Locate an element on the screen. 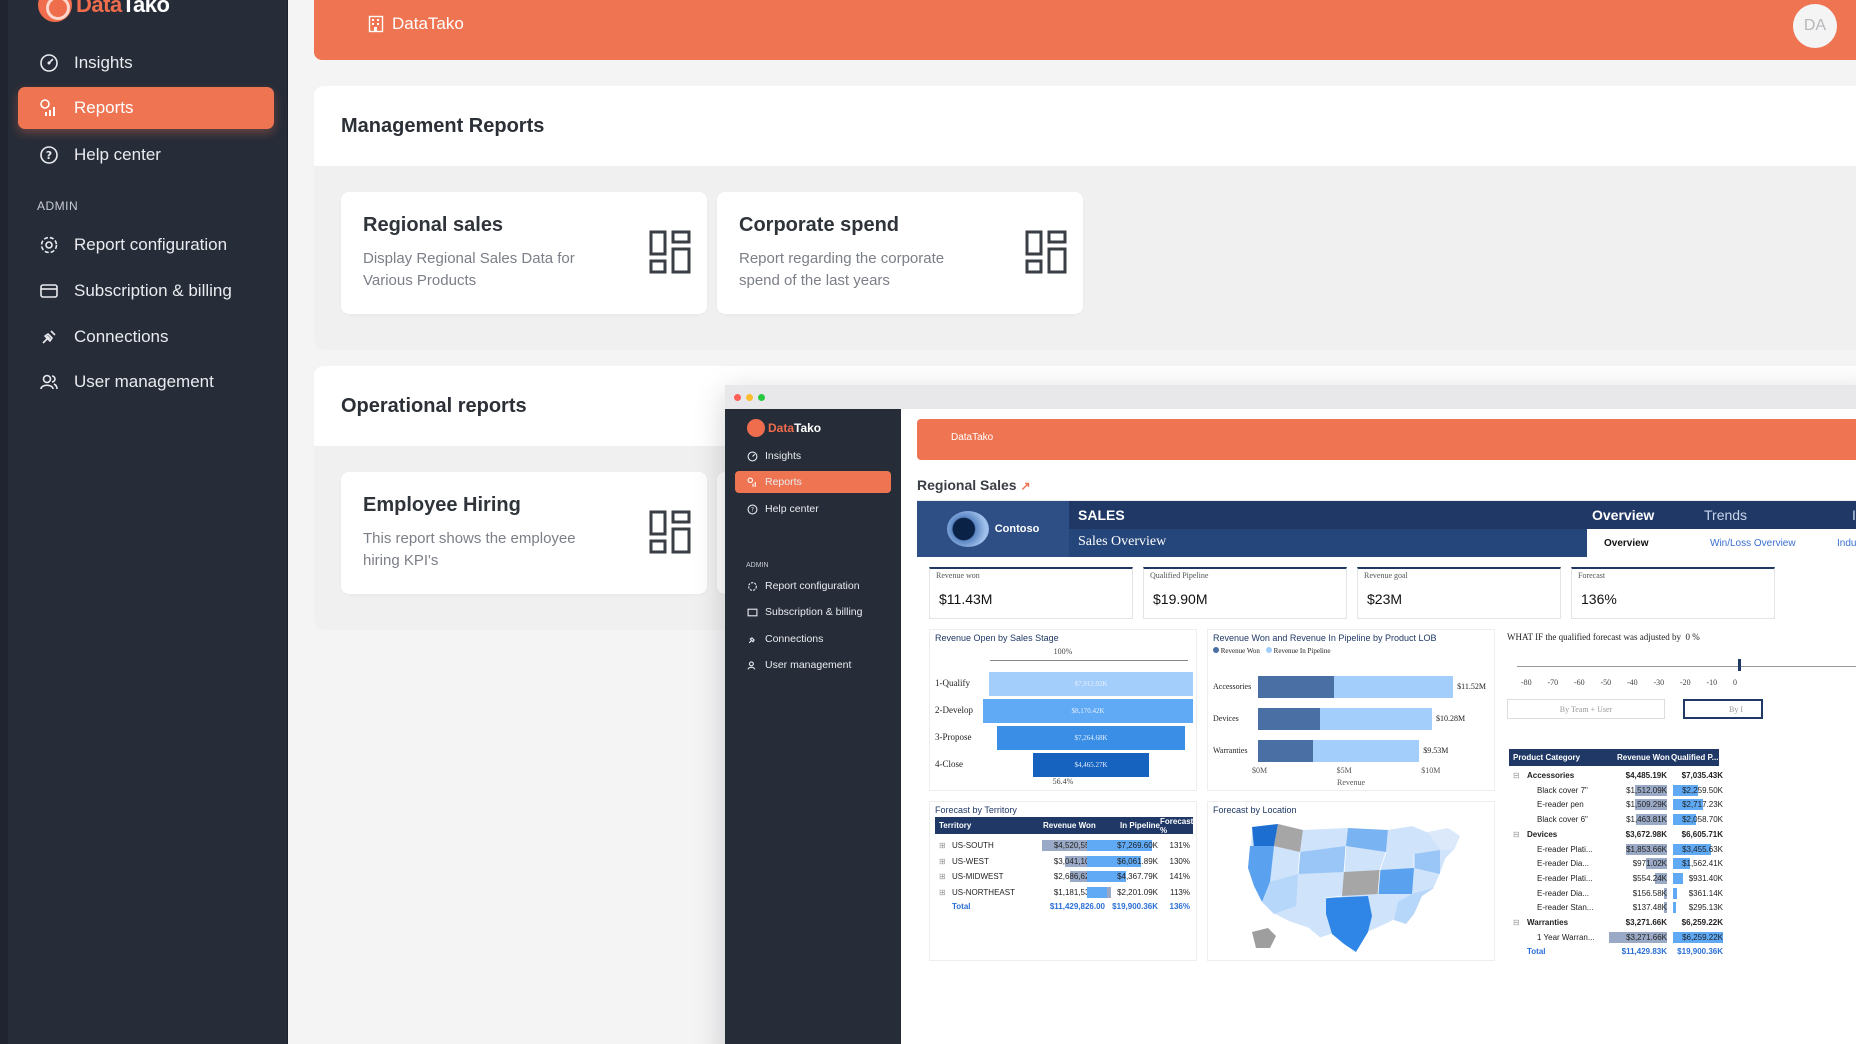 The image size is (1856, 1044). sidebar-item-subscription-billing: Subscription & billing is located at coordinates (146, 291).